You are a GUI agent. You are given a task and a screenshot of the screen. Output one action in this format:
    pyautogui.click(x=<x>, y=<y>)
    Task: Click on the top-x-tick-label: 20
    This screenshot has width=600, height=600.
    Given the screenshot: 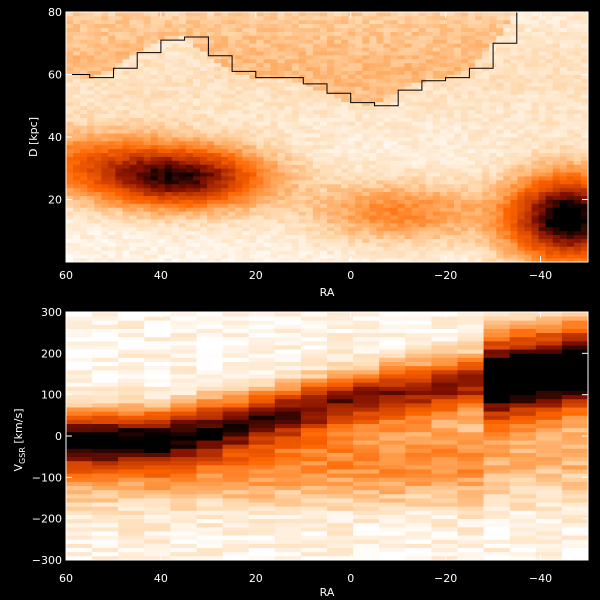 What is the action you would take?
    pyautogui.click(x=256, y=275)
    